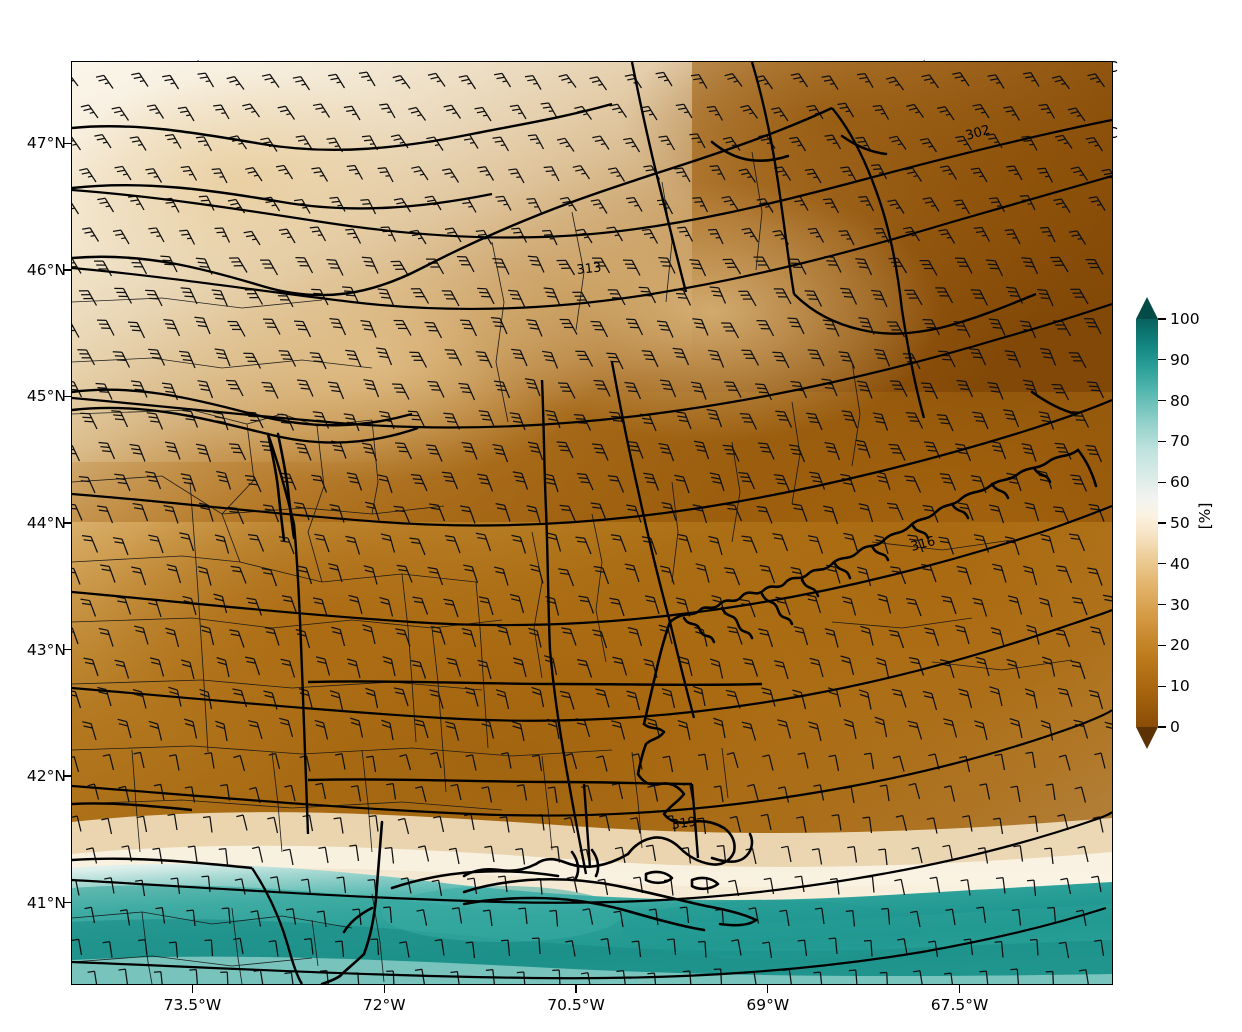 The height and width of the screenshot is (1032, 1242). Describe the element at coordinates (1180, 563) in the screenshot. I see `colorbar-tick-label: 40` at that location.